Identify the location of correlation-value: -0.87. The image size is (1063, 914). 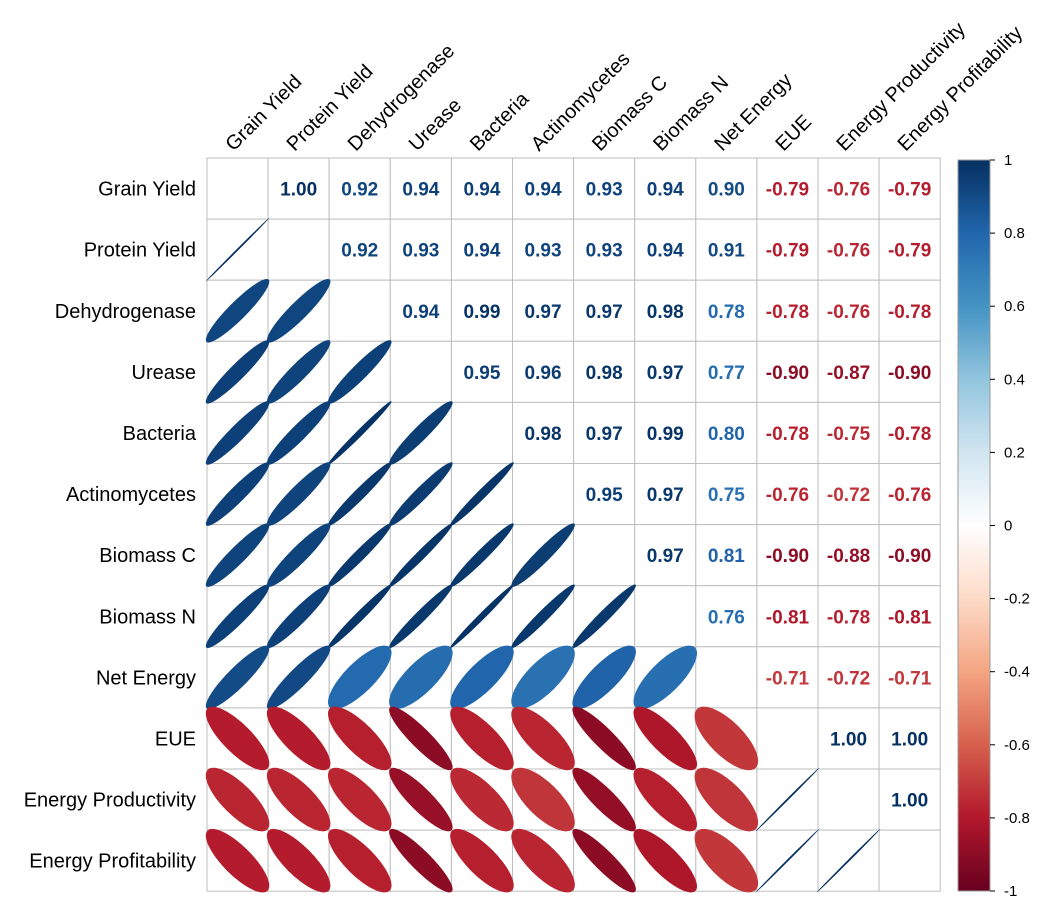
(848, 373).